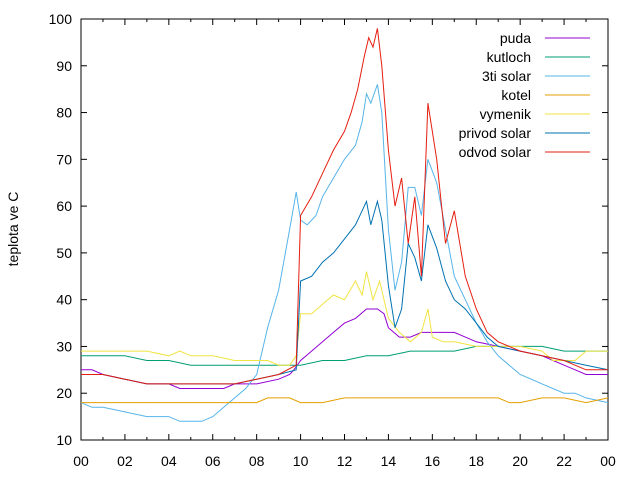  What do you see at coordinates (506, 76) in the screenshot?
I see `legend-label: 3ti solar` at bounding box center [506, 76].